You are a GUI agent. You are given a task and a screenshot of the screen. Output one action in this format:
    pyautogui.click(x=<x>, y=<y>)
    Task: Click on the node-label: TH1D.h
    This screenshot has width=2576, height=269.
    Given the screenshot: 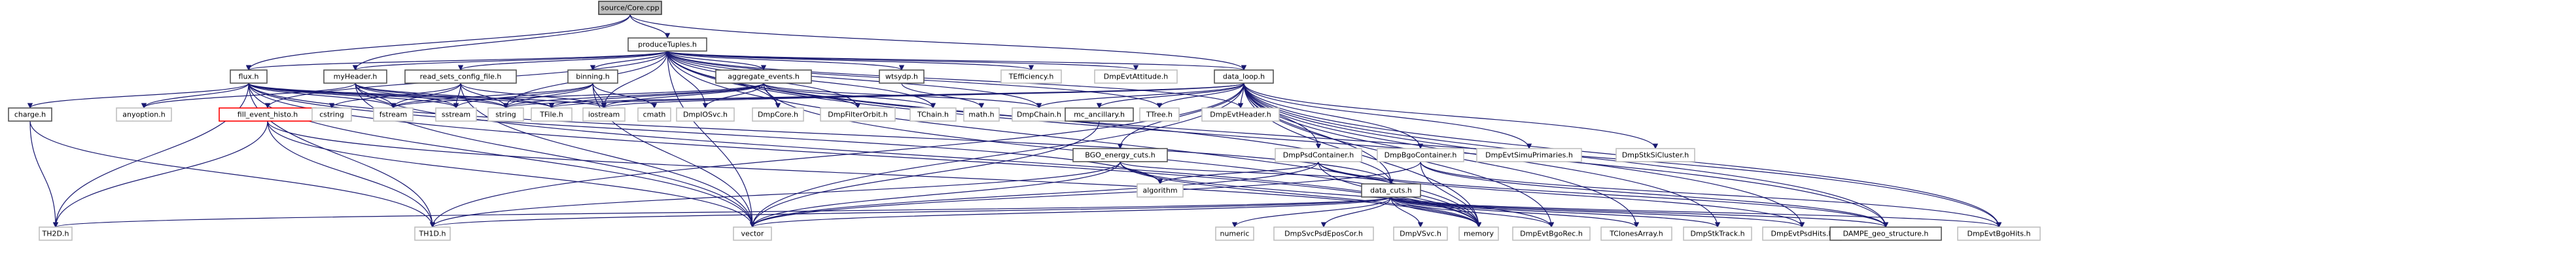 What is the action you would take?
    pyautogui.click(x=432, y=234)
    